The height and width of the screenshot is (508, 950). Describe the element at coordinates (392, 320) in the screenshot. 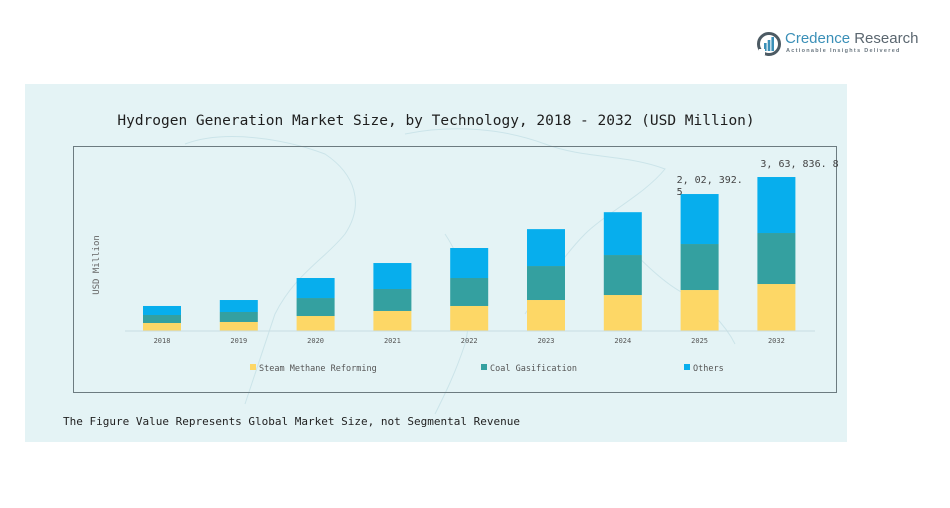

I see `bar-segment-2021-steam-methane-reforming` at that location.